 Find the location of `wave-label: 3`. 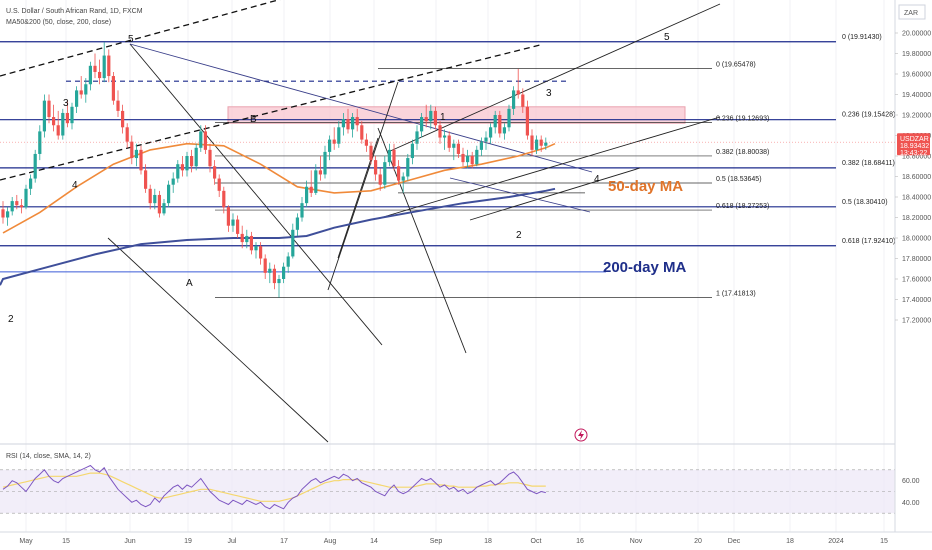

wave-label: 3 is located at coordinates (549, 93).